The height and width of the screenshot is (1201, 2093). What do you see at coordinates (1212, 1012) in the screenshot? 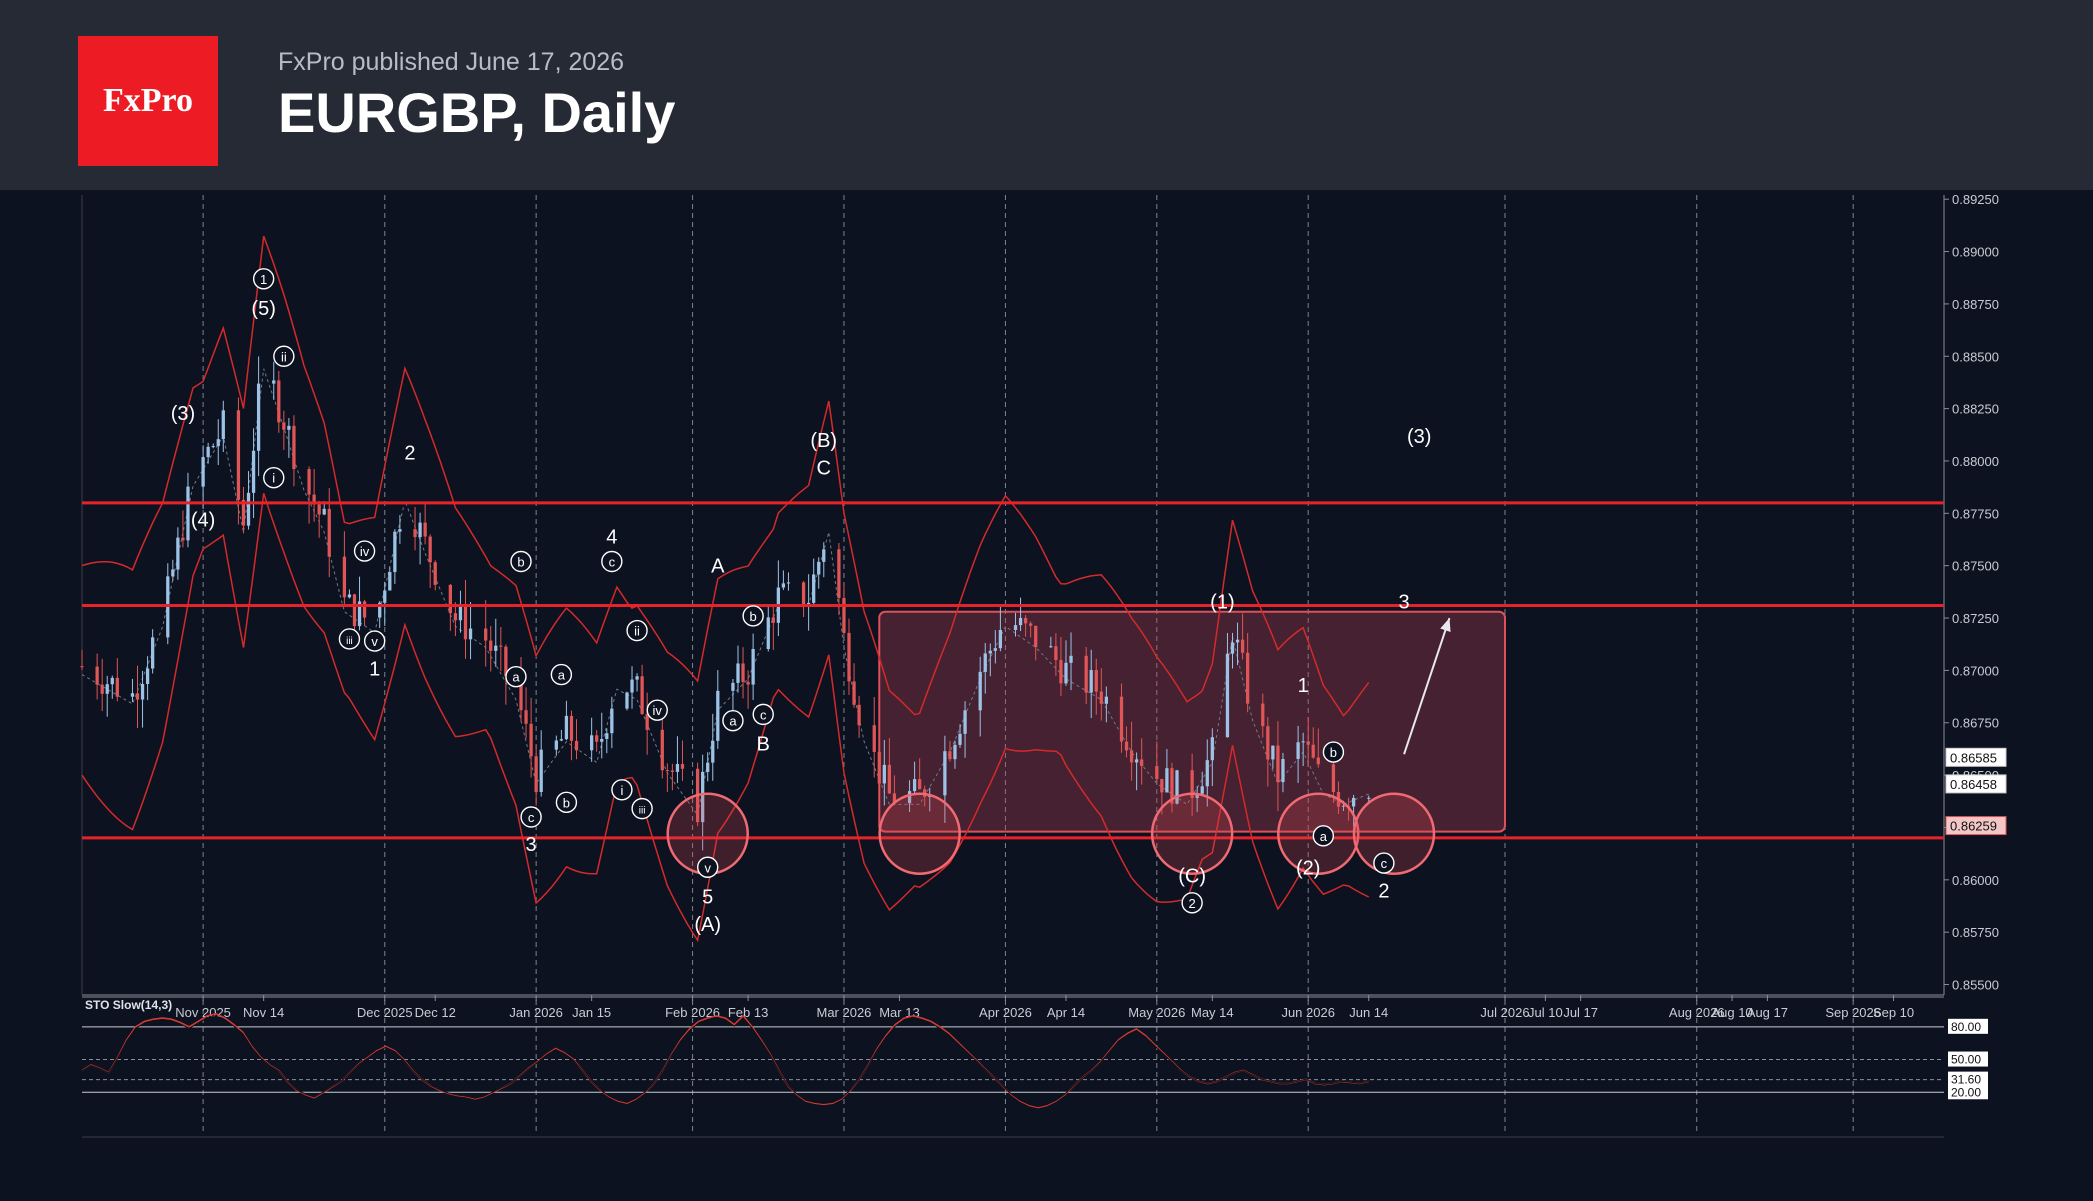
I see `x-tick-label: May 14` at bounding box center [1212, 1012].